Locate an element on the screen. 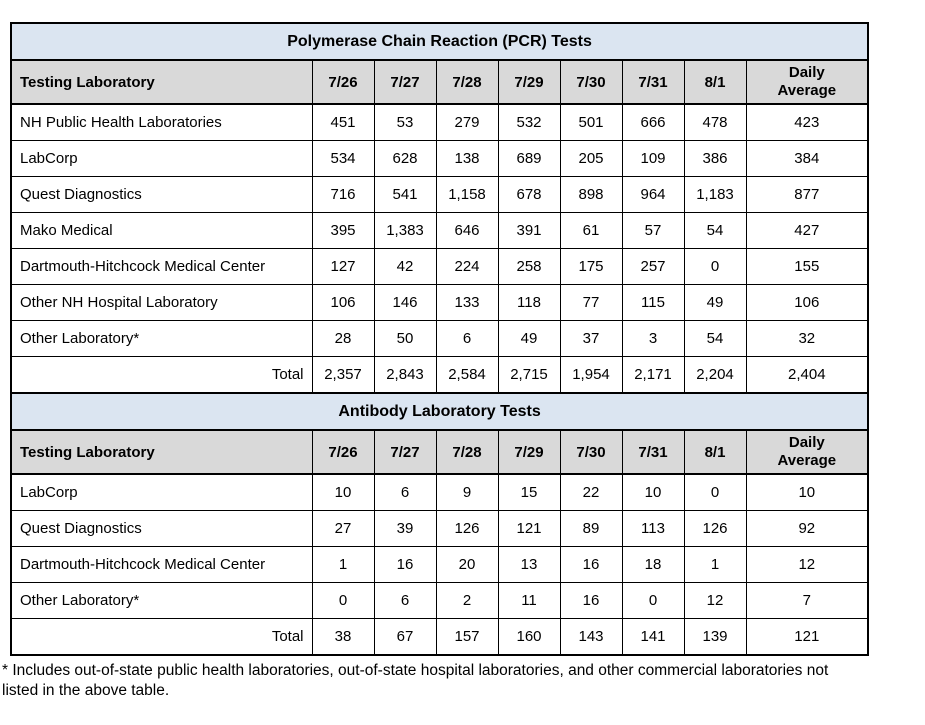  value-cell: 15 is located at coordinates (529, 492).